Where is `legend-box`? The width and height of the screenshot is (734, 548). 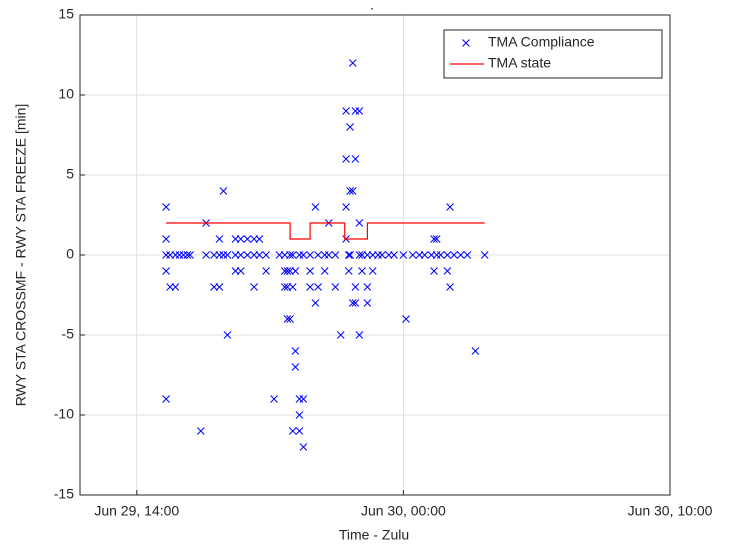
legend-box is located at coordinates (553, 54).